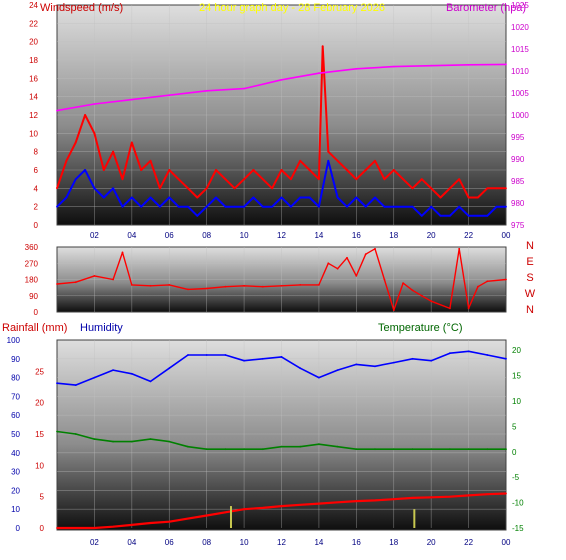 The image size is (566, 560). What do you see at coordinates (292, 8) in the screenshot?
I see `chart-title: 24 hour graph day - 28 February 2026` at bounding box center [292, 8].